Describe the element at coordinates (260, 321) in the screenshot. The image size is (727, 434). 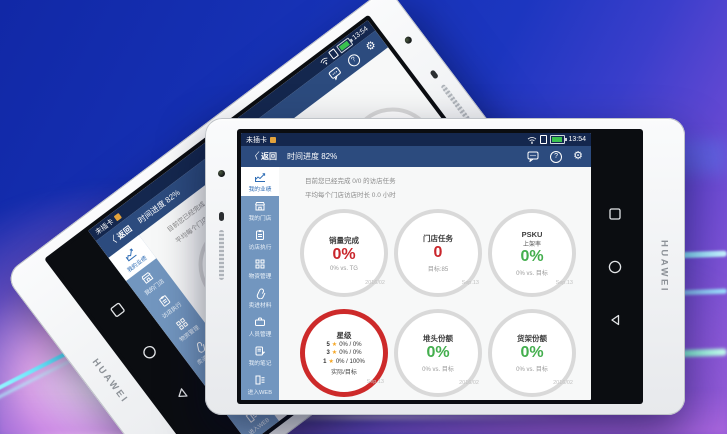
I see `briefcase-icon` at that location.